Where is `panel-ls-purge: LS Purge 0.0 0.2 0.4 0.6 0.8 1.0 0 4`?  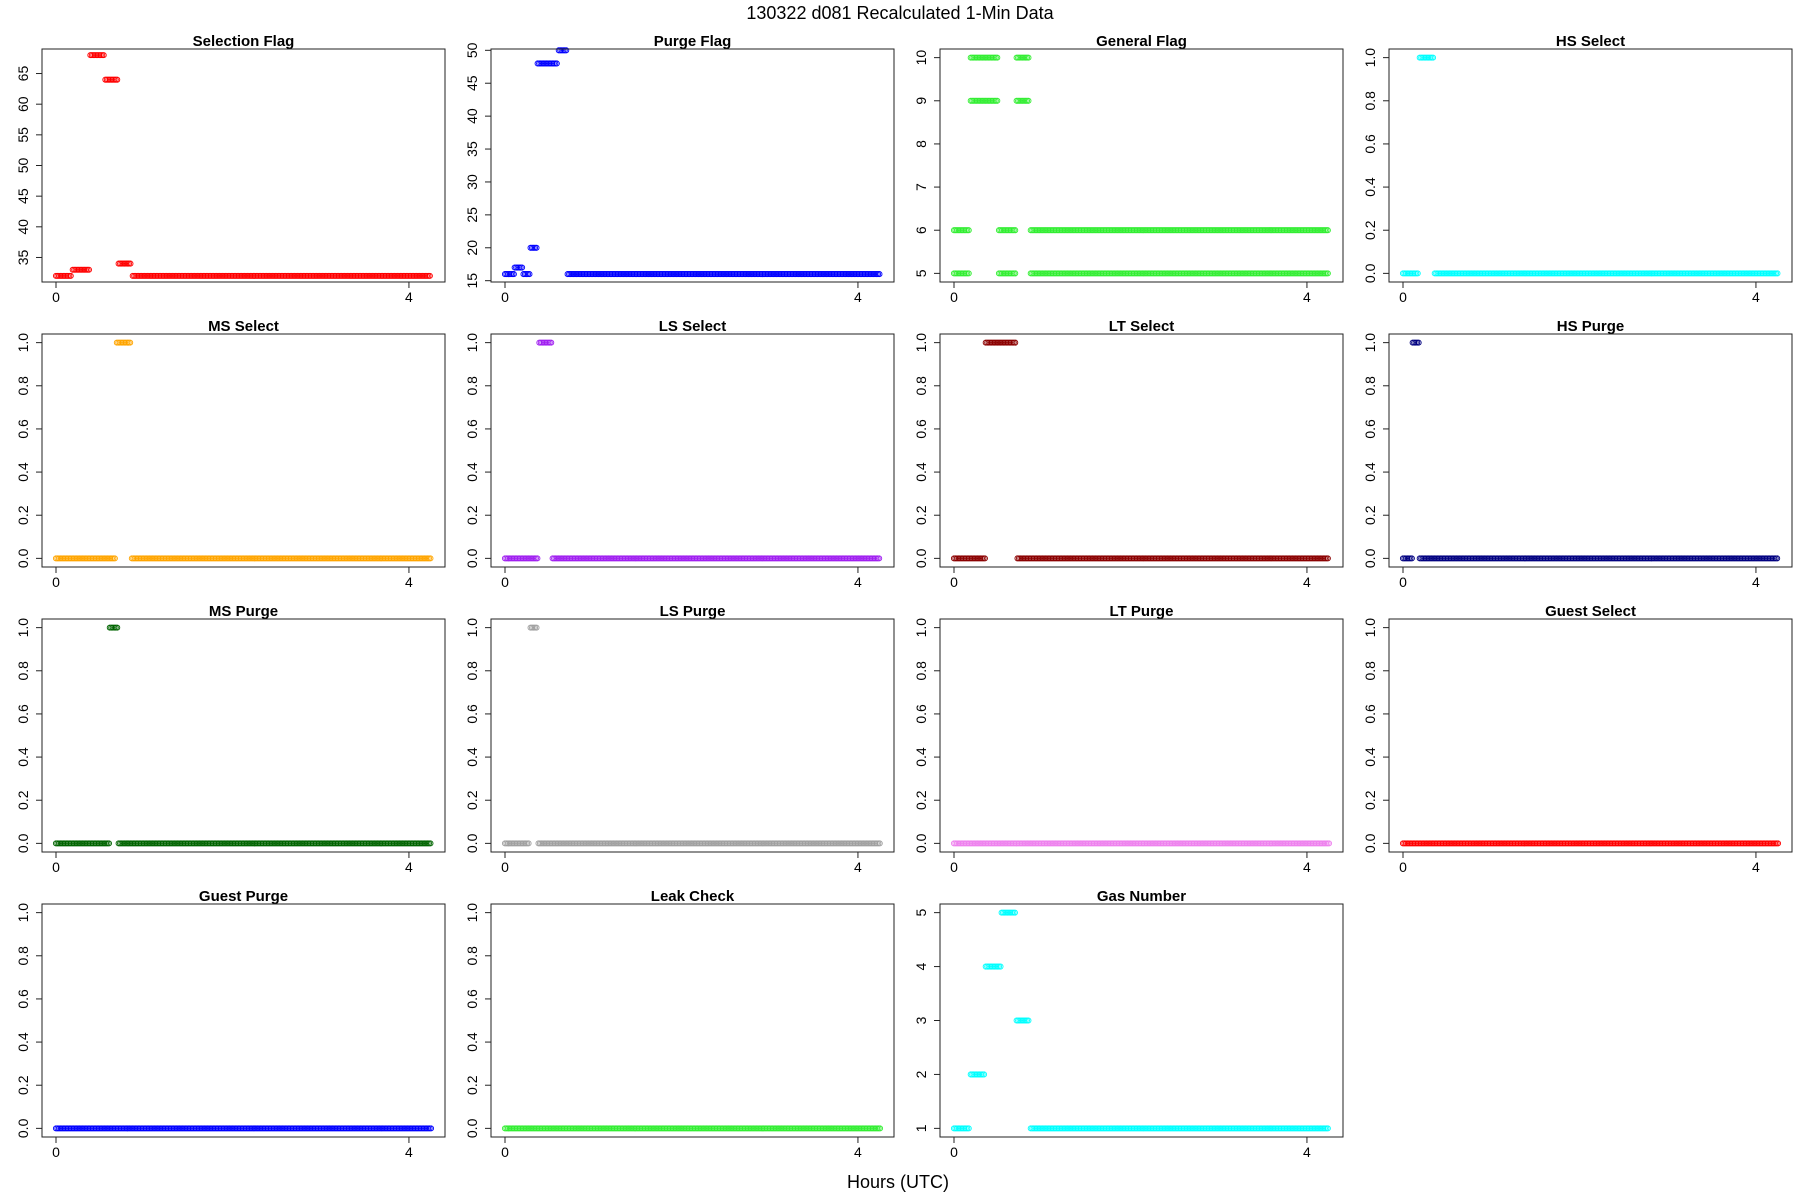 panel-ls-purge: LS Purge 0.0 0.2 0.4 0.6 0.8 1.0 0 4 is located at coordinates (679, 739).